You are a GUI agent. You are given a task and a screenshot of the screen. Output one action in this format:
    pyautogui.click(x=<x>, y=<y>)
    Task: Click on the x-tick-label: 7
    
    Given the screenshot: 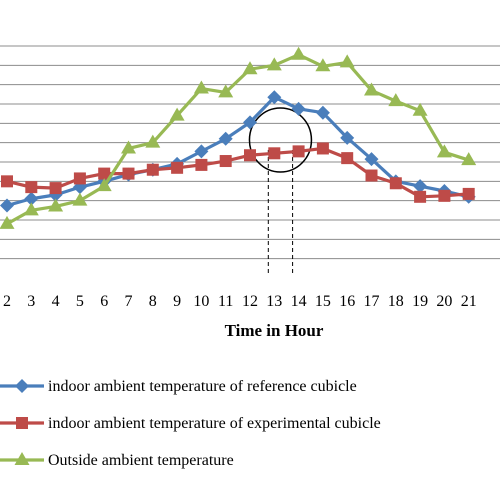 What is the action you would take?
    pyautogui.click(x=129, y=301)
    